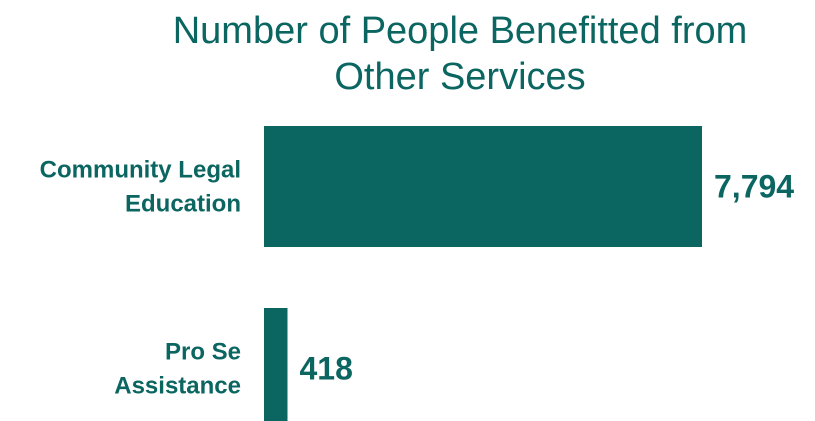 This screenshot has width=815, height=421. Describe the element at coordinates (754, 187) in the screenshot. I see `value-label-0: 7,794` at that location.